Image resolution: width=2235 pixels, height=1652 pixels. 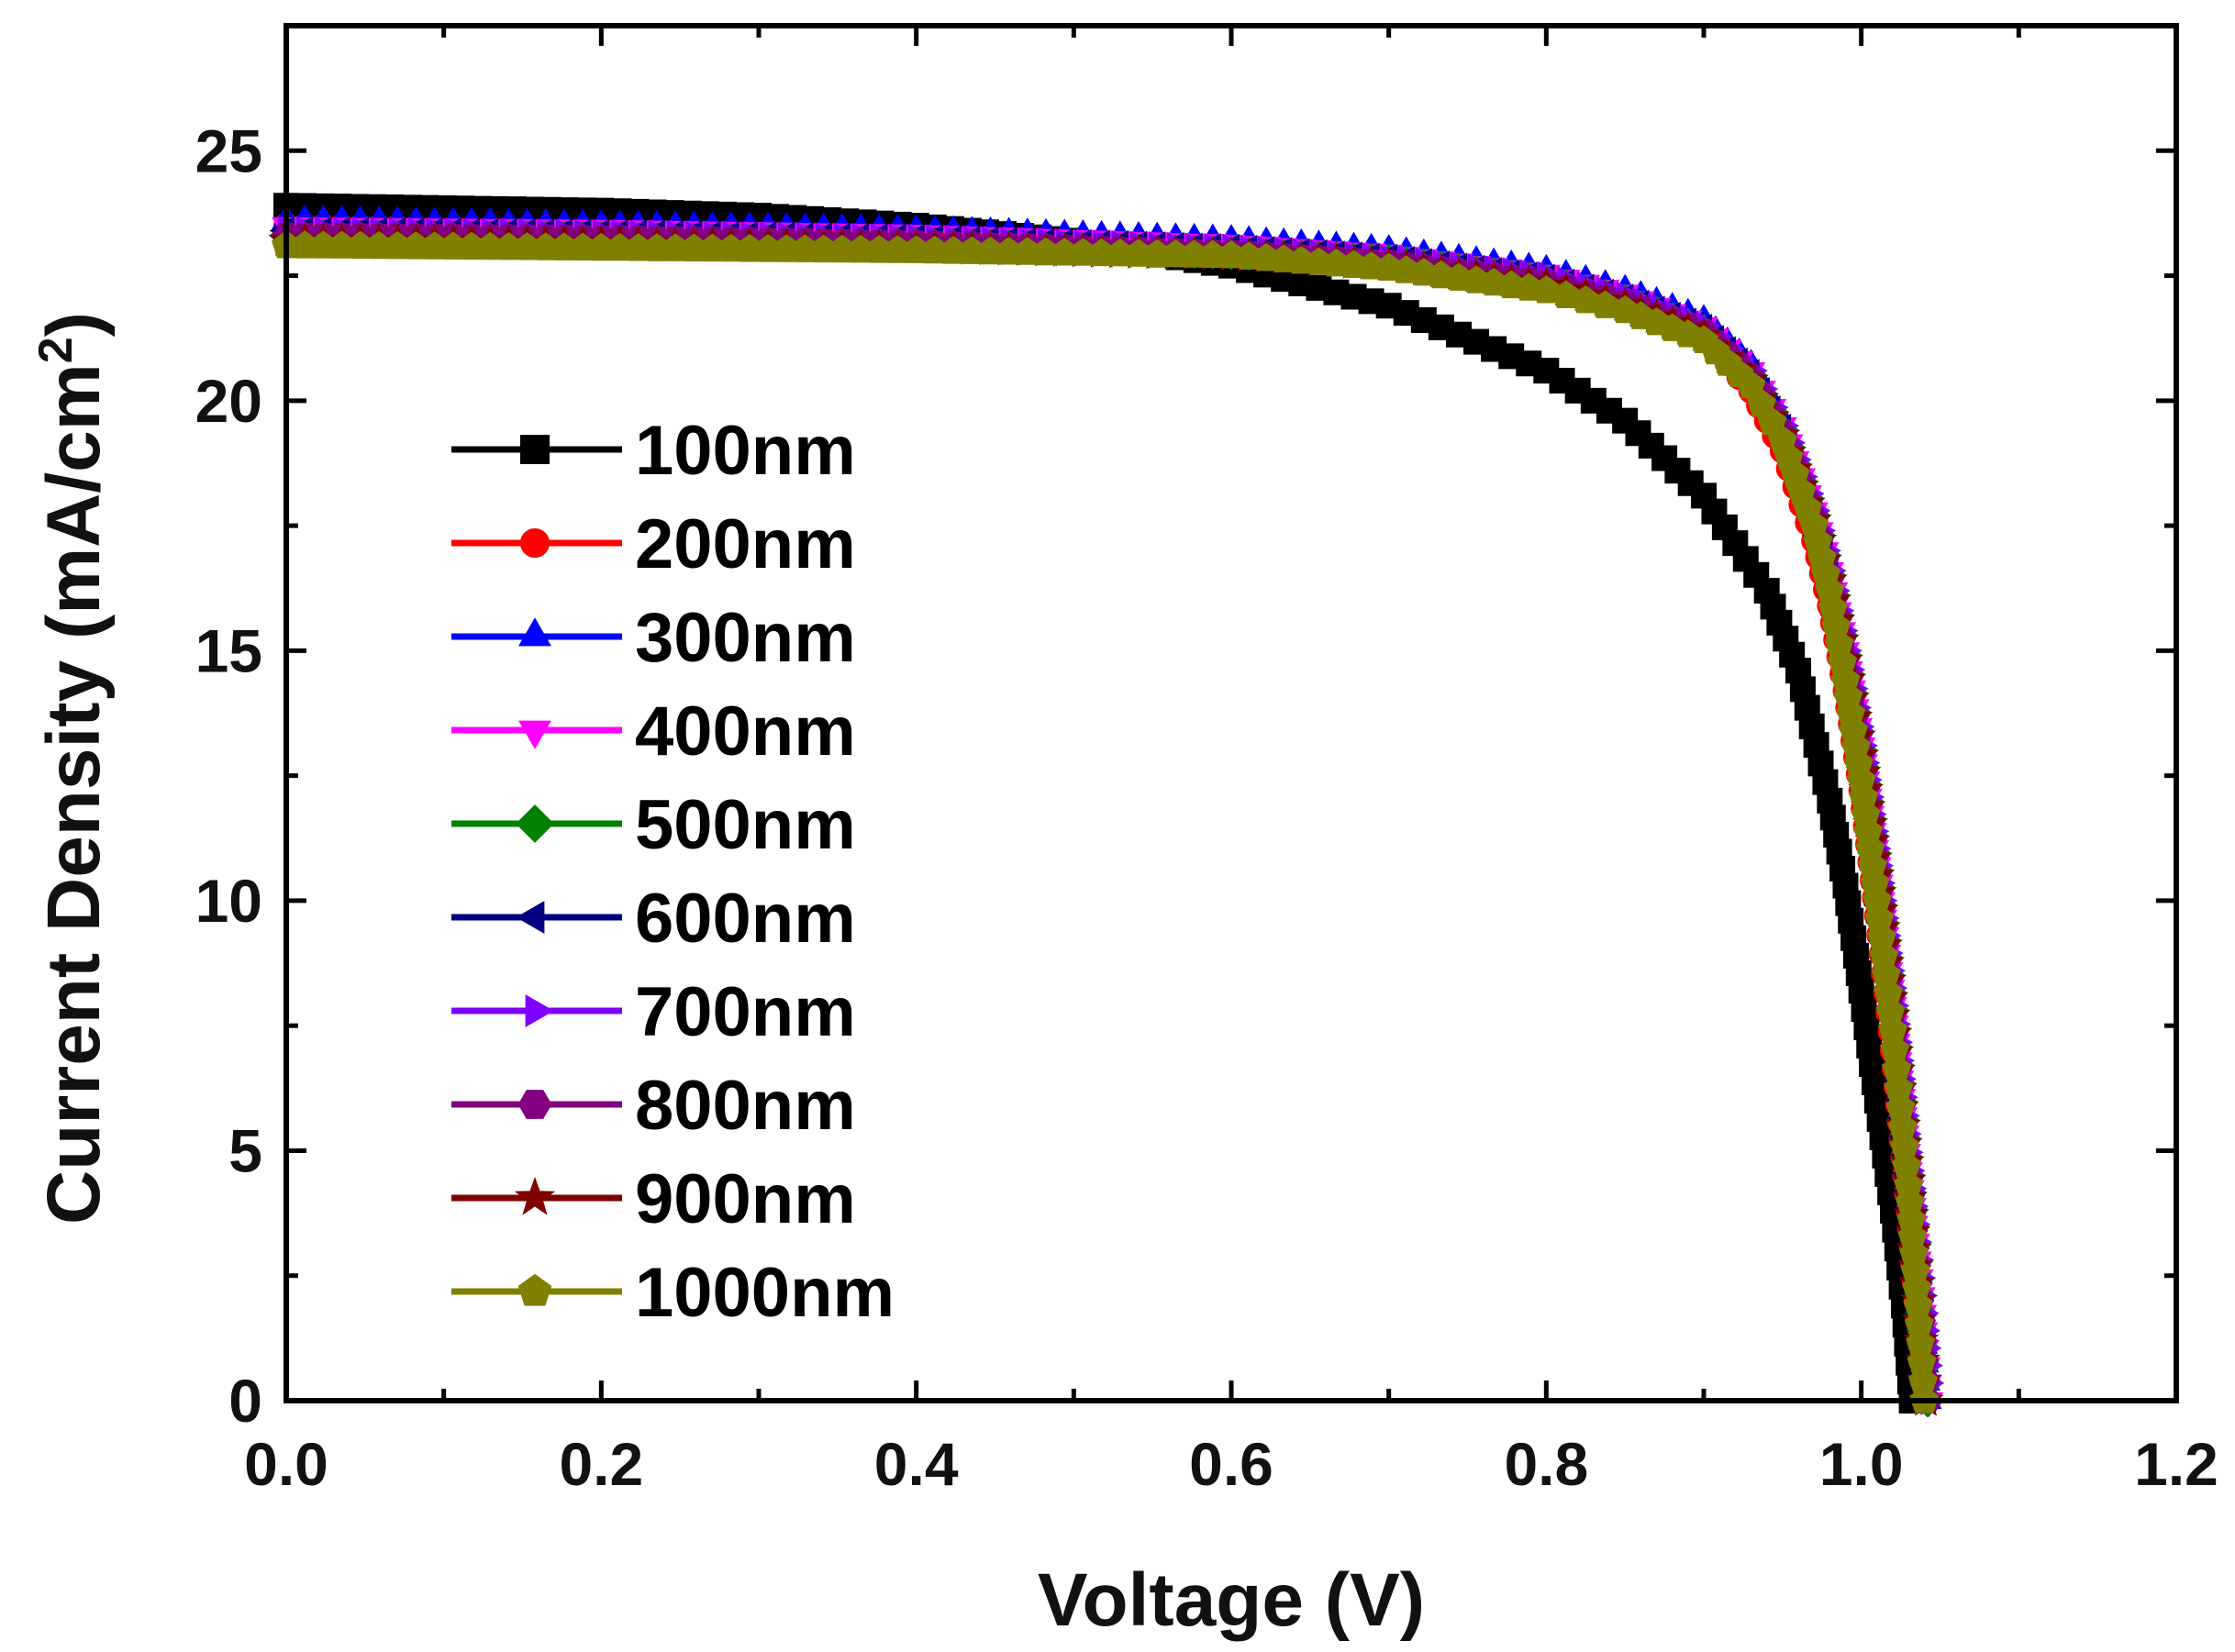 What do you see at coordinates (1546, 1464) in the screenshot?
I see `x-tick-label: 0.8` at bounding box center [1546, 1464].